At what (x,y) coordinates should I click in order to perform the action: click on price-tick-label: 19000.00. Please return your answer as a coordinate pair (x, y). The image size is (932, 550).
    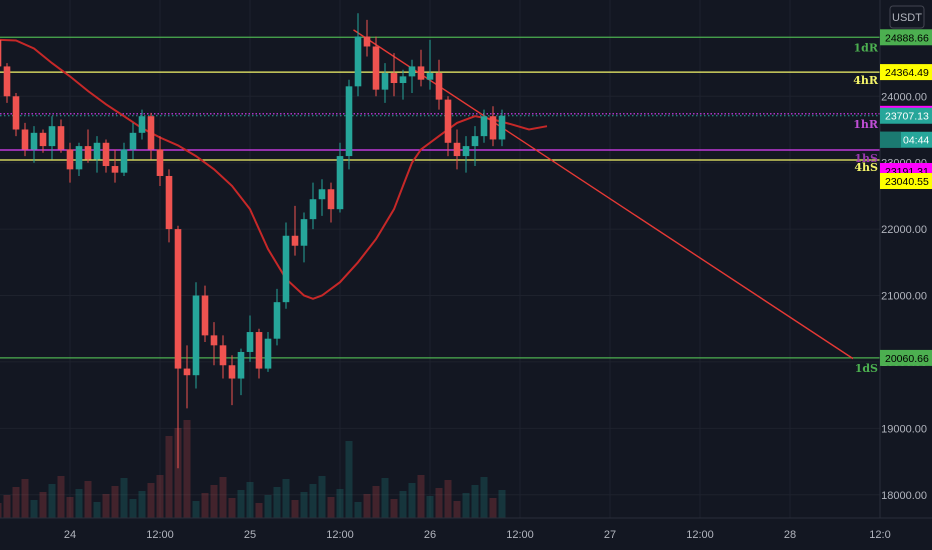
    Looking at the image, I should click on (904, 429).